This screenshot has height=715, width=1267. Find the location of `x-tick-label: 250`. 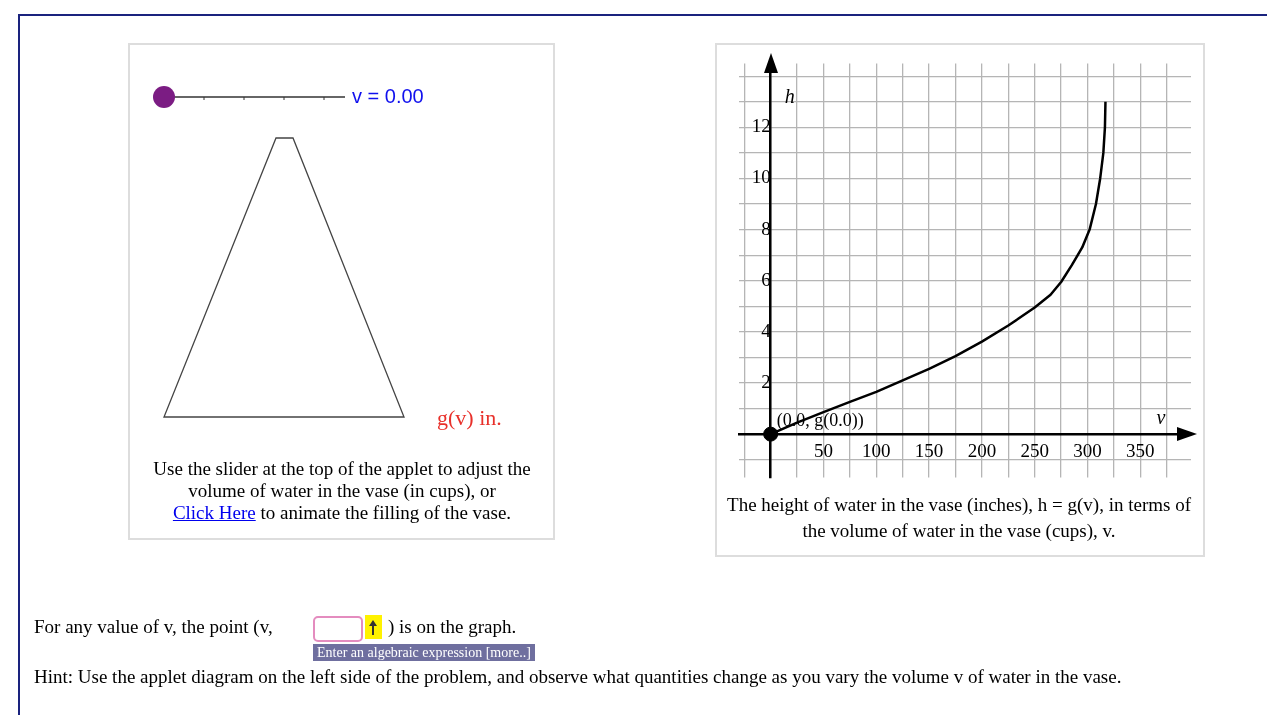

x-tick-label: 250 is located at coordinates (1034, 450).